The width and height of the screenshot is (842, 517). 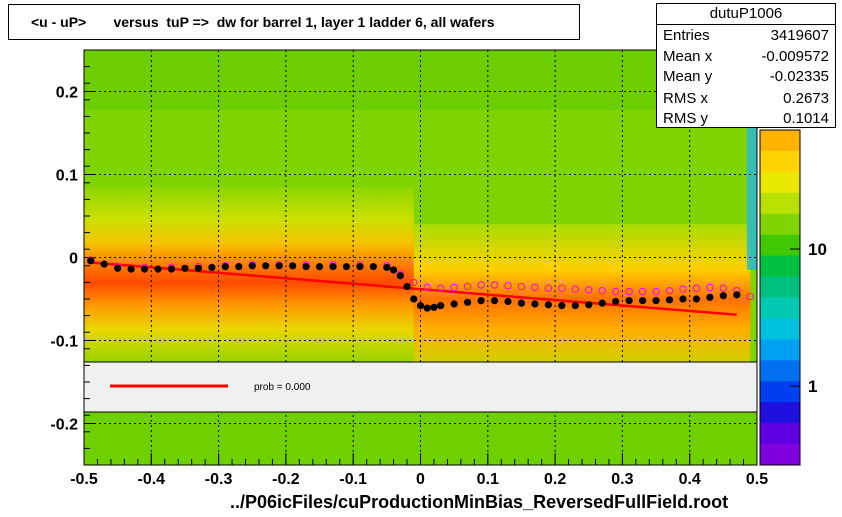 What do you see at coordinates (751, 190) in the screenshot?
I see `heatmap-edge-strip` at bounding box center [751, 190].